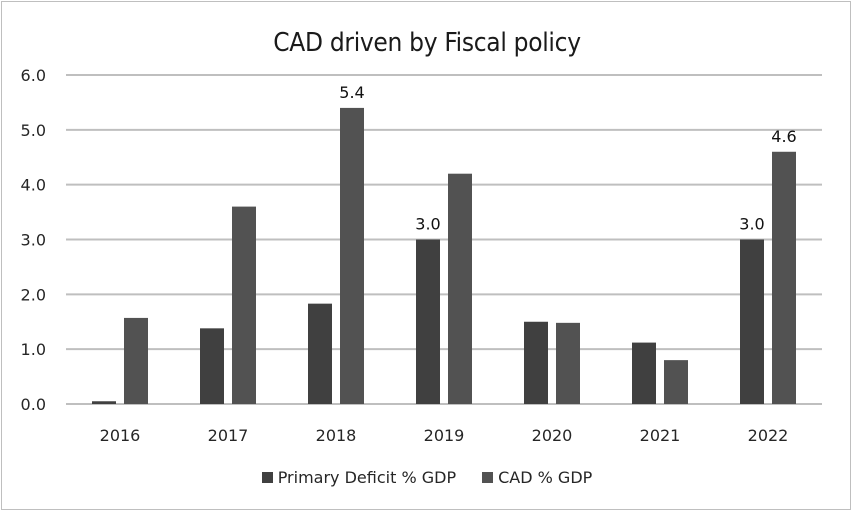 The image size is (854, 514). What do you see at coordinates (367, 477) in the screenshot?
I see `legend-label-primary-deficit: Primary Deficit % GDP` at bounding box center [367, 477].